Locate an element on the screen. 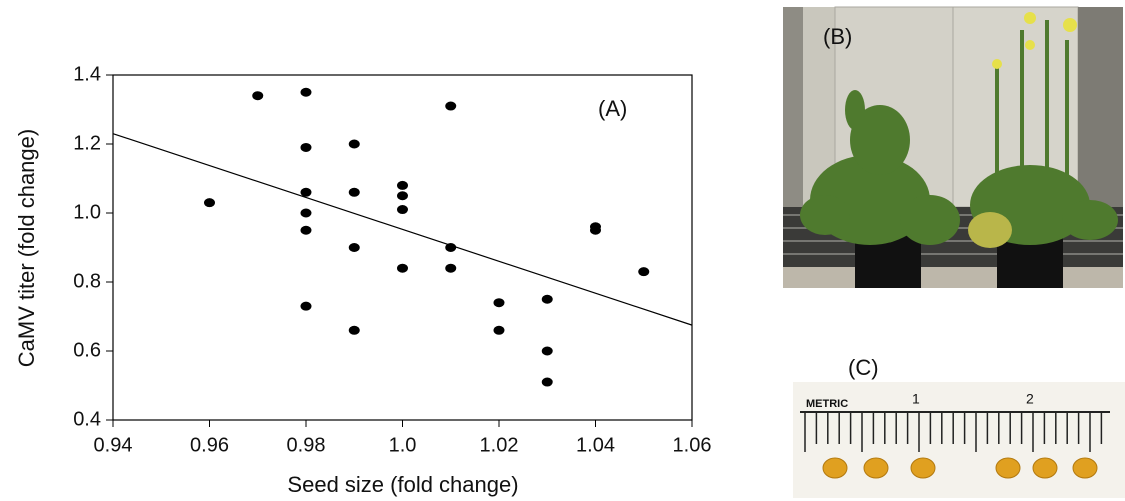 This screenshot has height=501, width=1125. ruler-background is located at coordinates (959, 440).